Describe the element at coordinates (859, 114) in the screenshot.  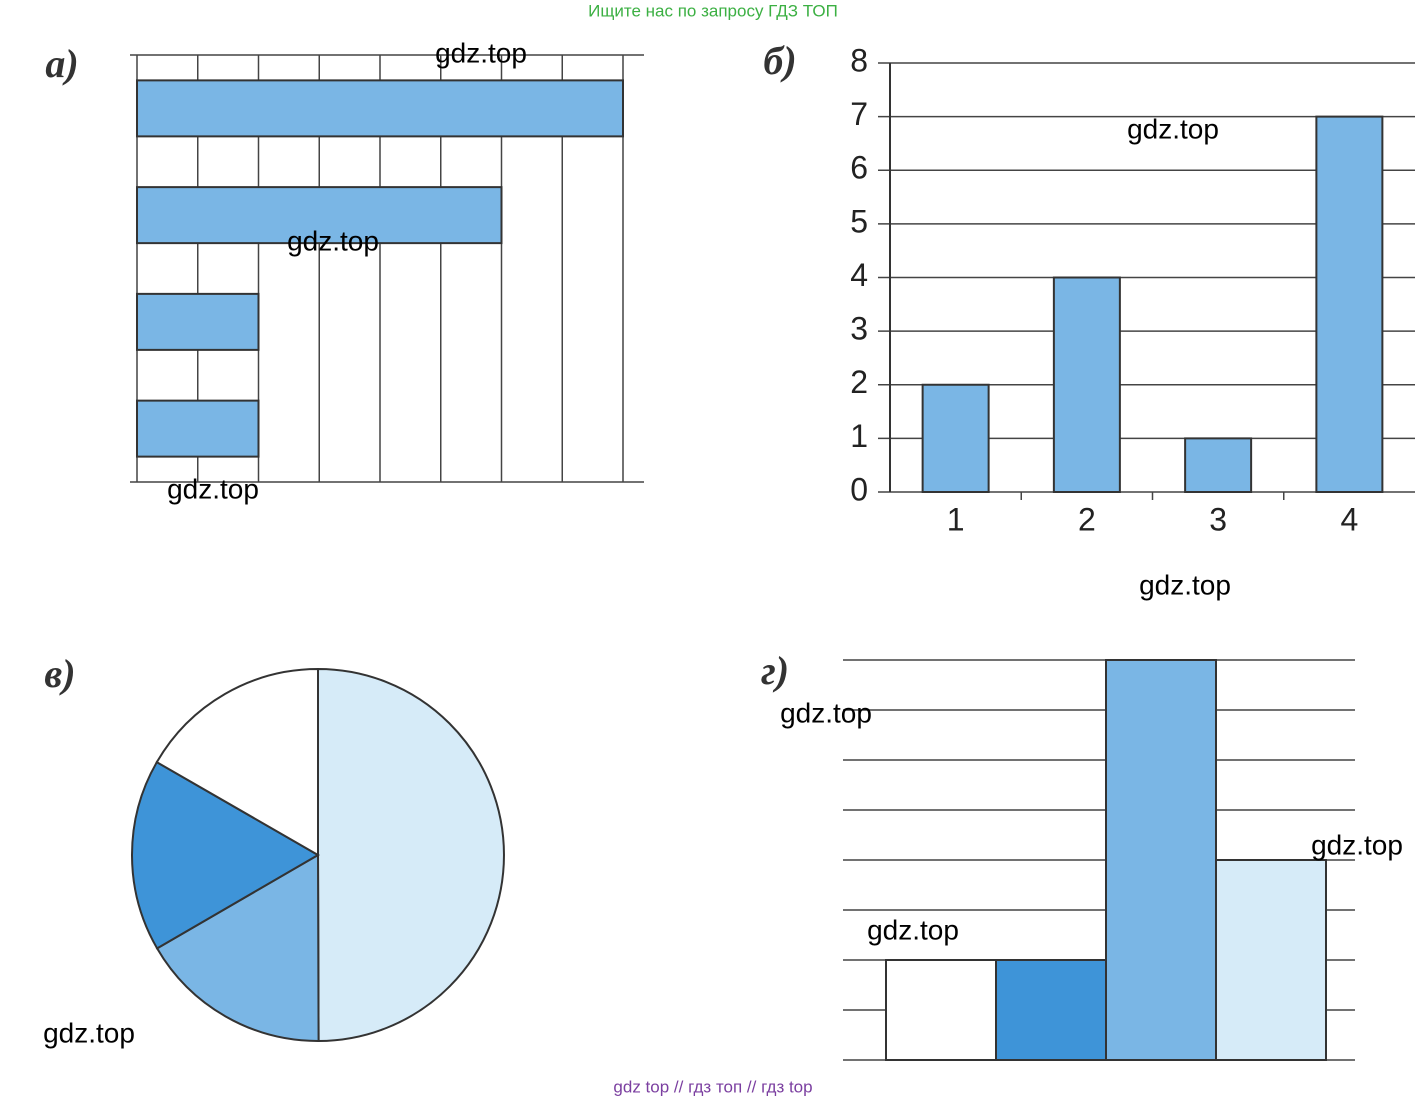
I see `y-tick-label: 7` at that location.